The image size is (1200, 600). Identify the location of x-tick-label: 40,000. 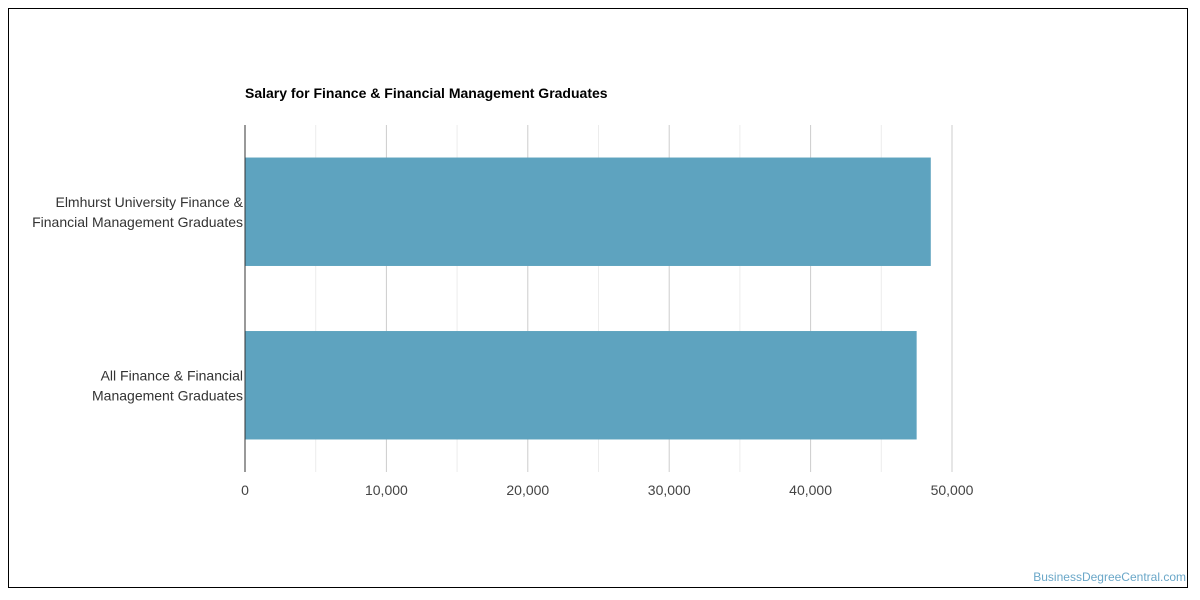
(810, 490).